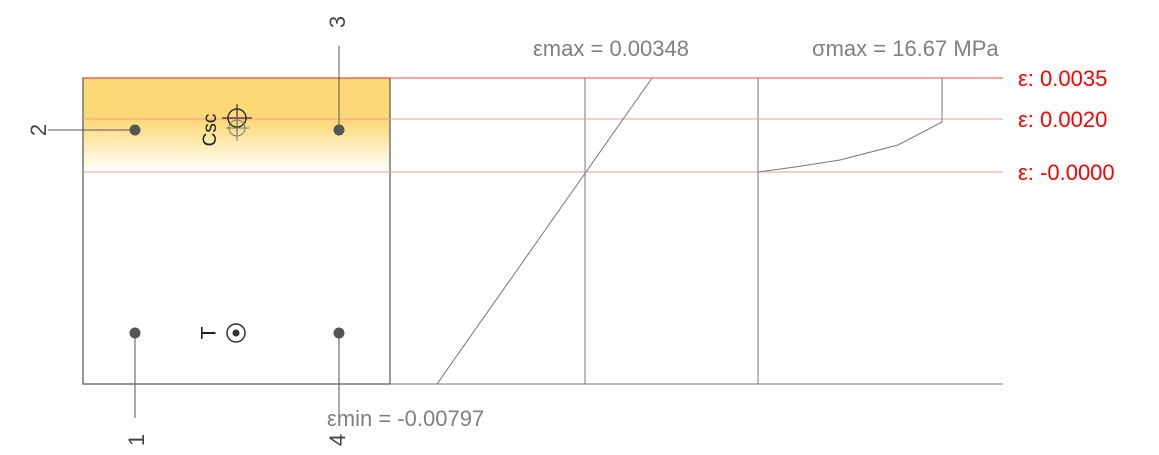  What do you see at coordinates (38, 130) in the screenshot?
I see `bar-label-2: 2` at bounding box center [38, 130].